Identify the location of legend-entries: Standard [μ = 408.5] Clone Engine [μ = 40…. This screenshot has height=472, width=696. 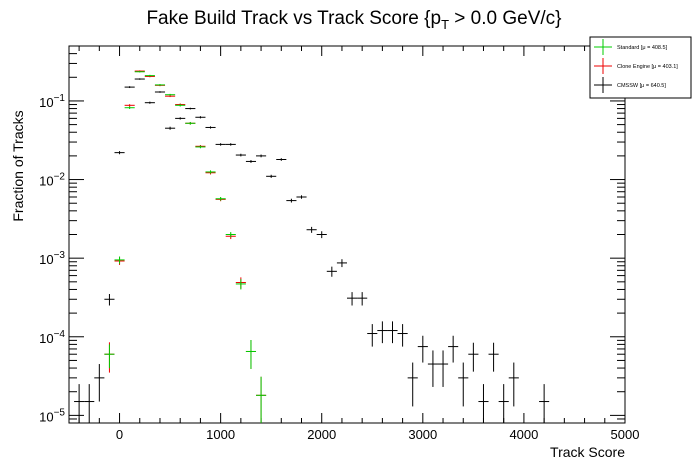
(636, 66).